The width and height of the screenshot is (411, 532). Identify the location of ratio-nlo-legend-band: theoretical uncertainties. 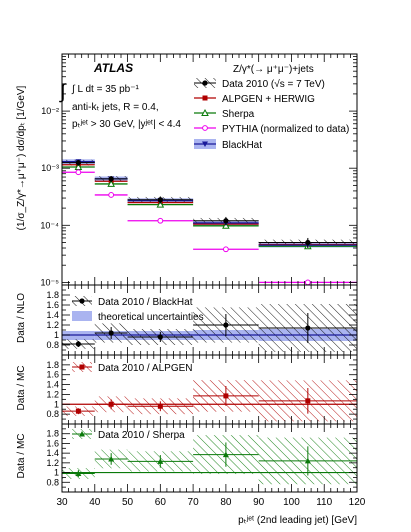
(151, 317).